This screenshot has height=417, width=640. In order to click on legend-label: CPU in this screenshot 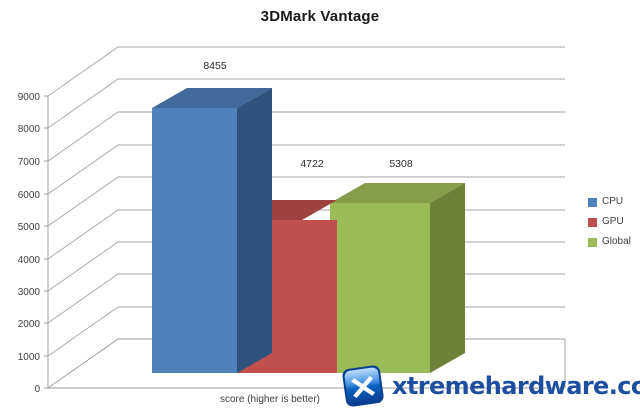, I will do `click(613, 201)`.